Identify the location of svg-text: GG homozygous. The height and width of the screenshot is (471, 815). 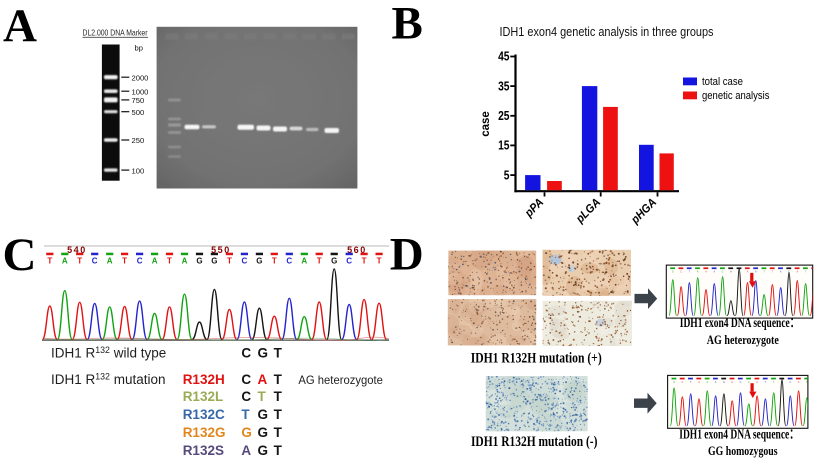
(743, 450).